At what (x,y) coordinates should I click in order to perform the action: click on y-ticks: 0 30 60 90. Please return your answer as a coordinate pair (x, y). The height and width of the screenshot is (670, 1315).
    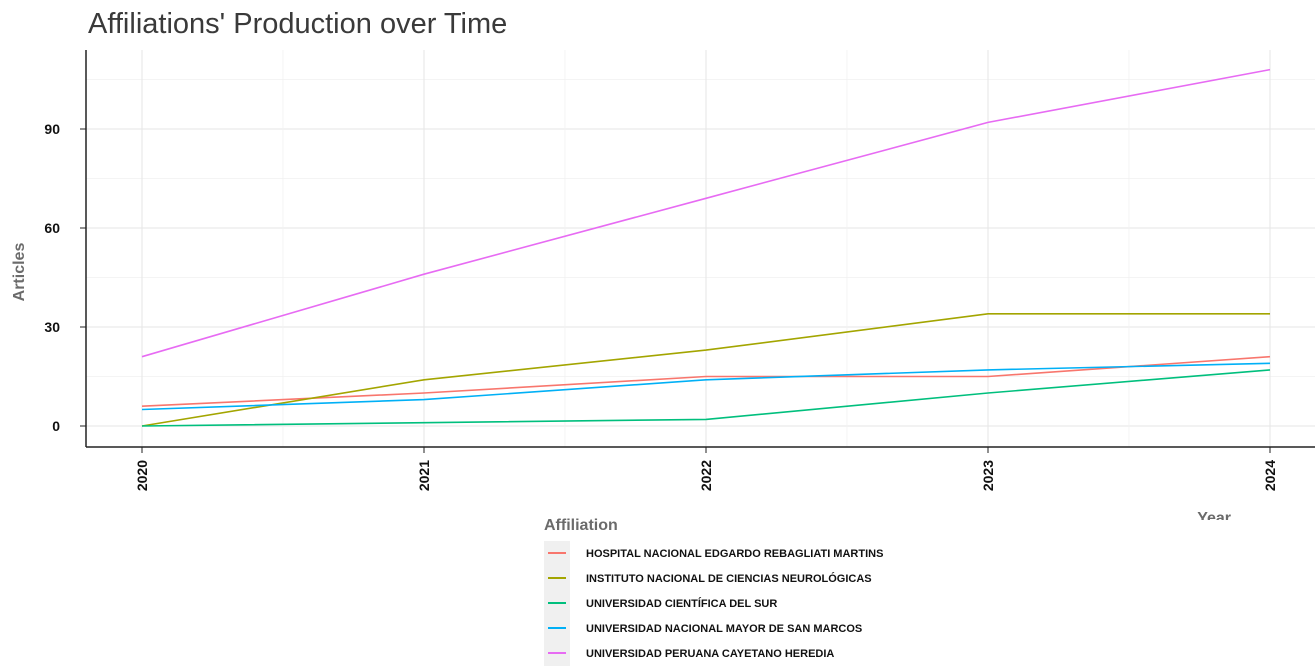
    Looking at the image, I should click on (65, 277).